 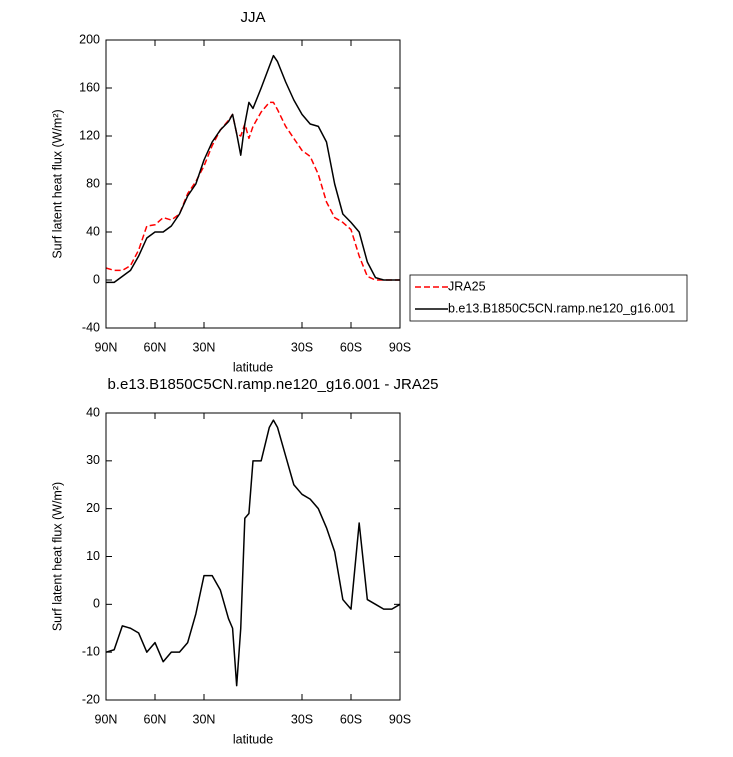 I want to click on y-tick-label: -10, so click(x=91, y=651).